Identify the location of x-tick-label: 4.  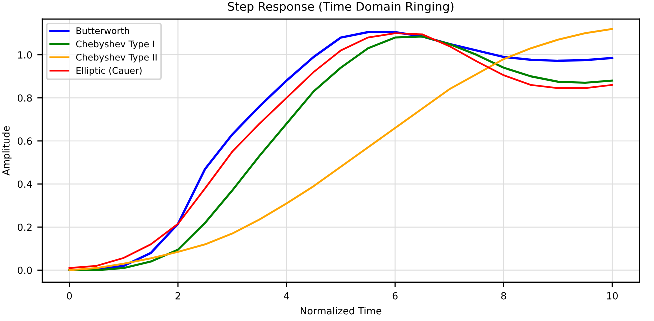
(287, 296).